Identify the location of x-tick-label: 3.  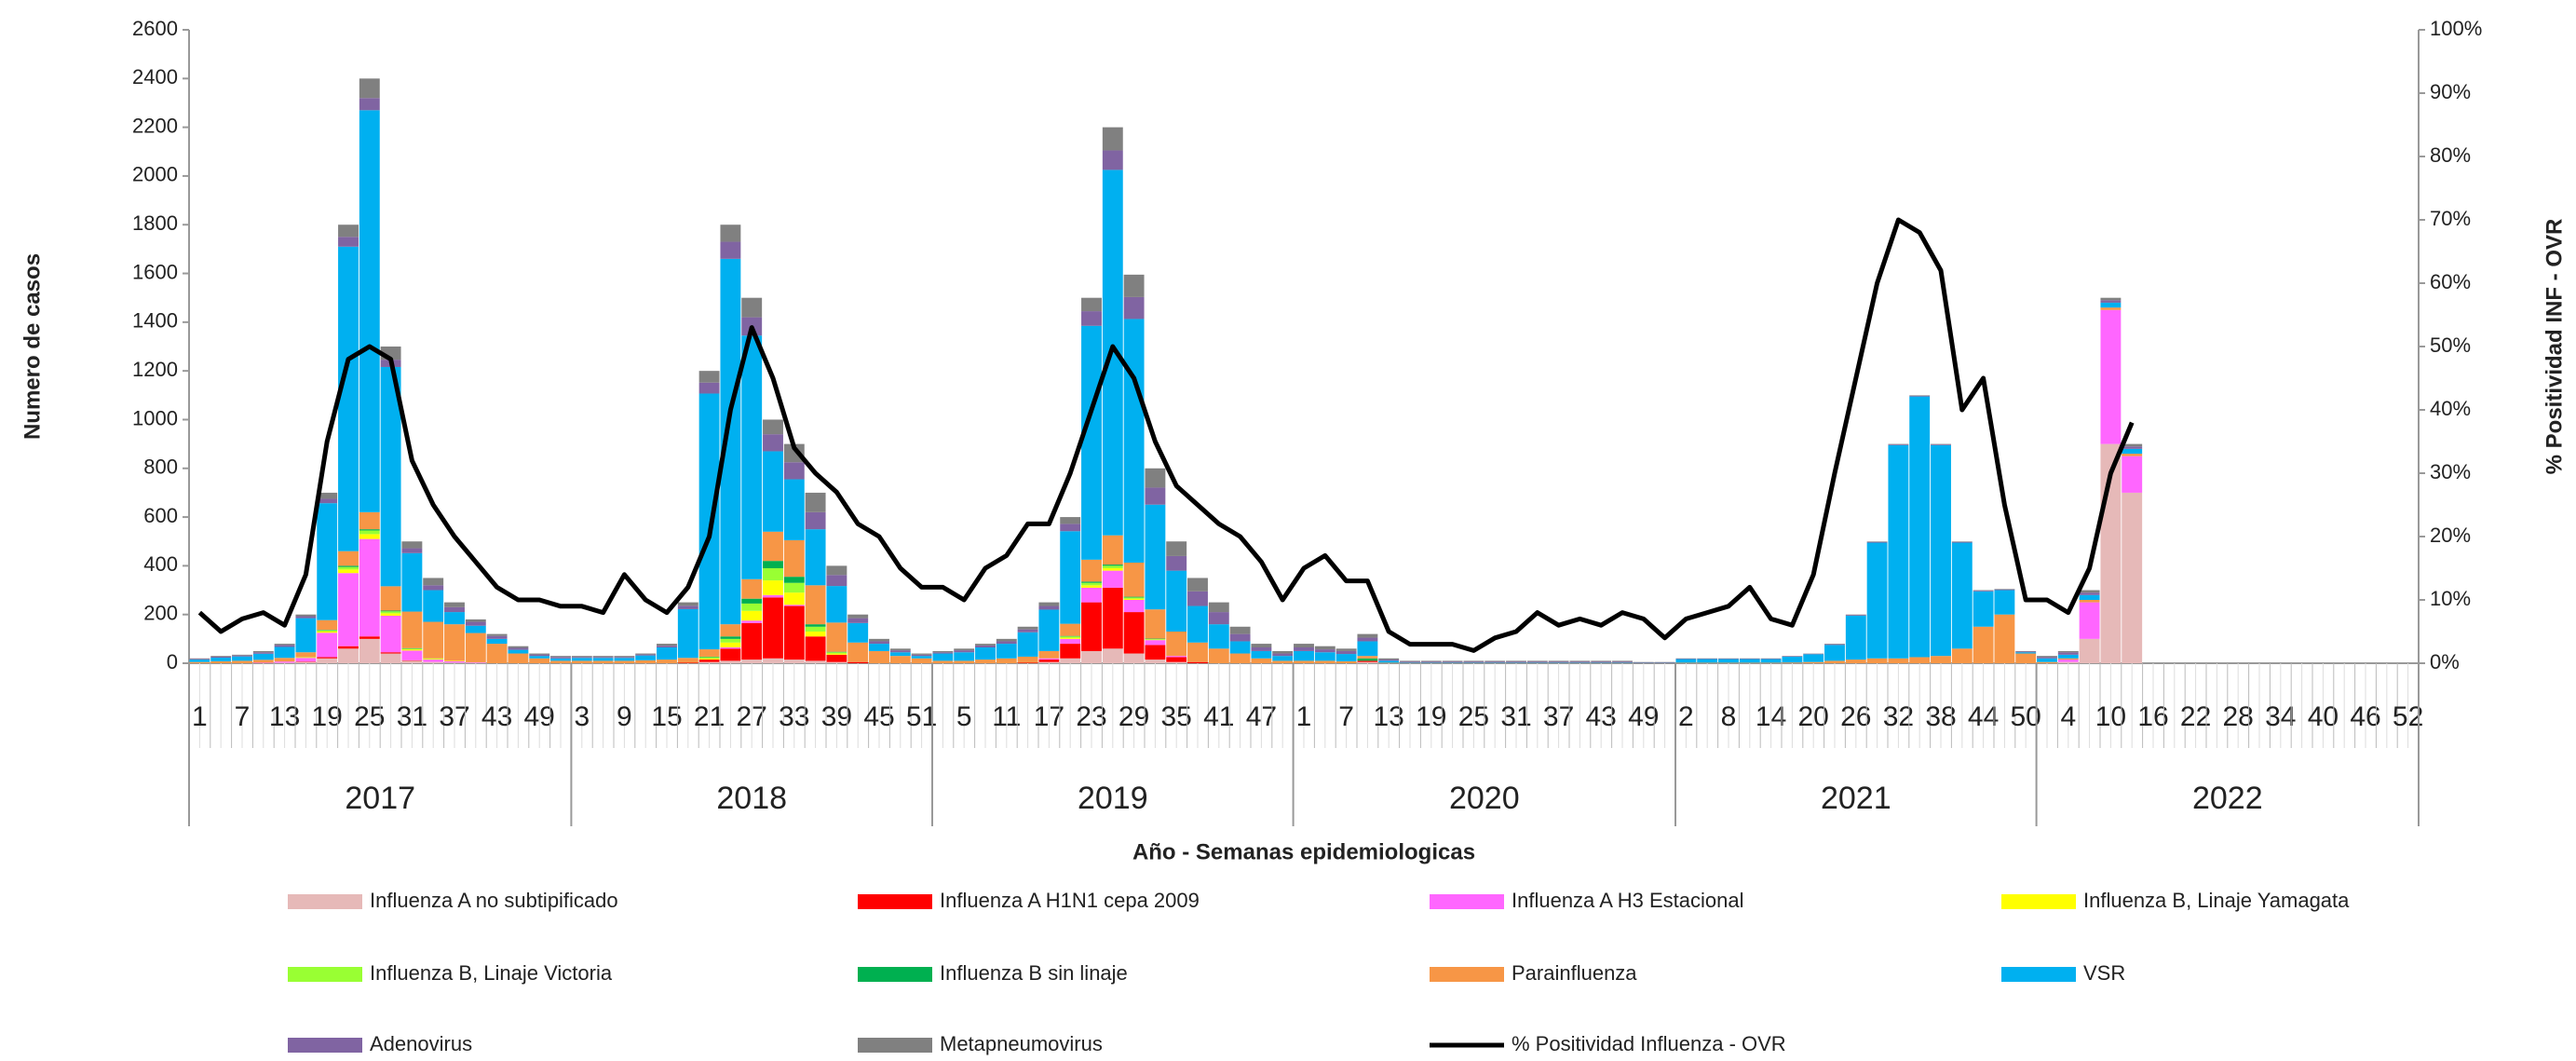
(582, 716).